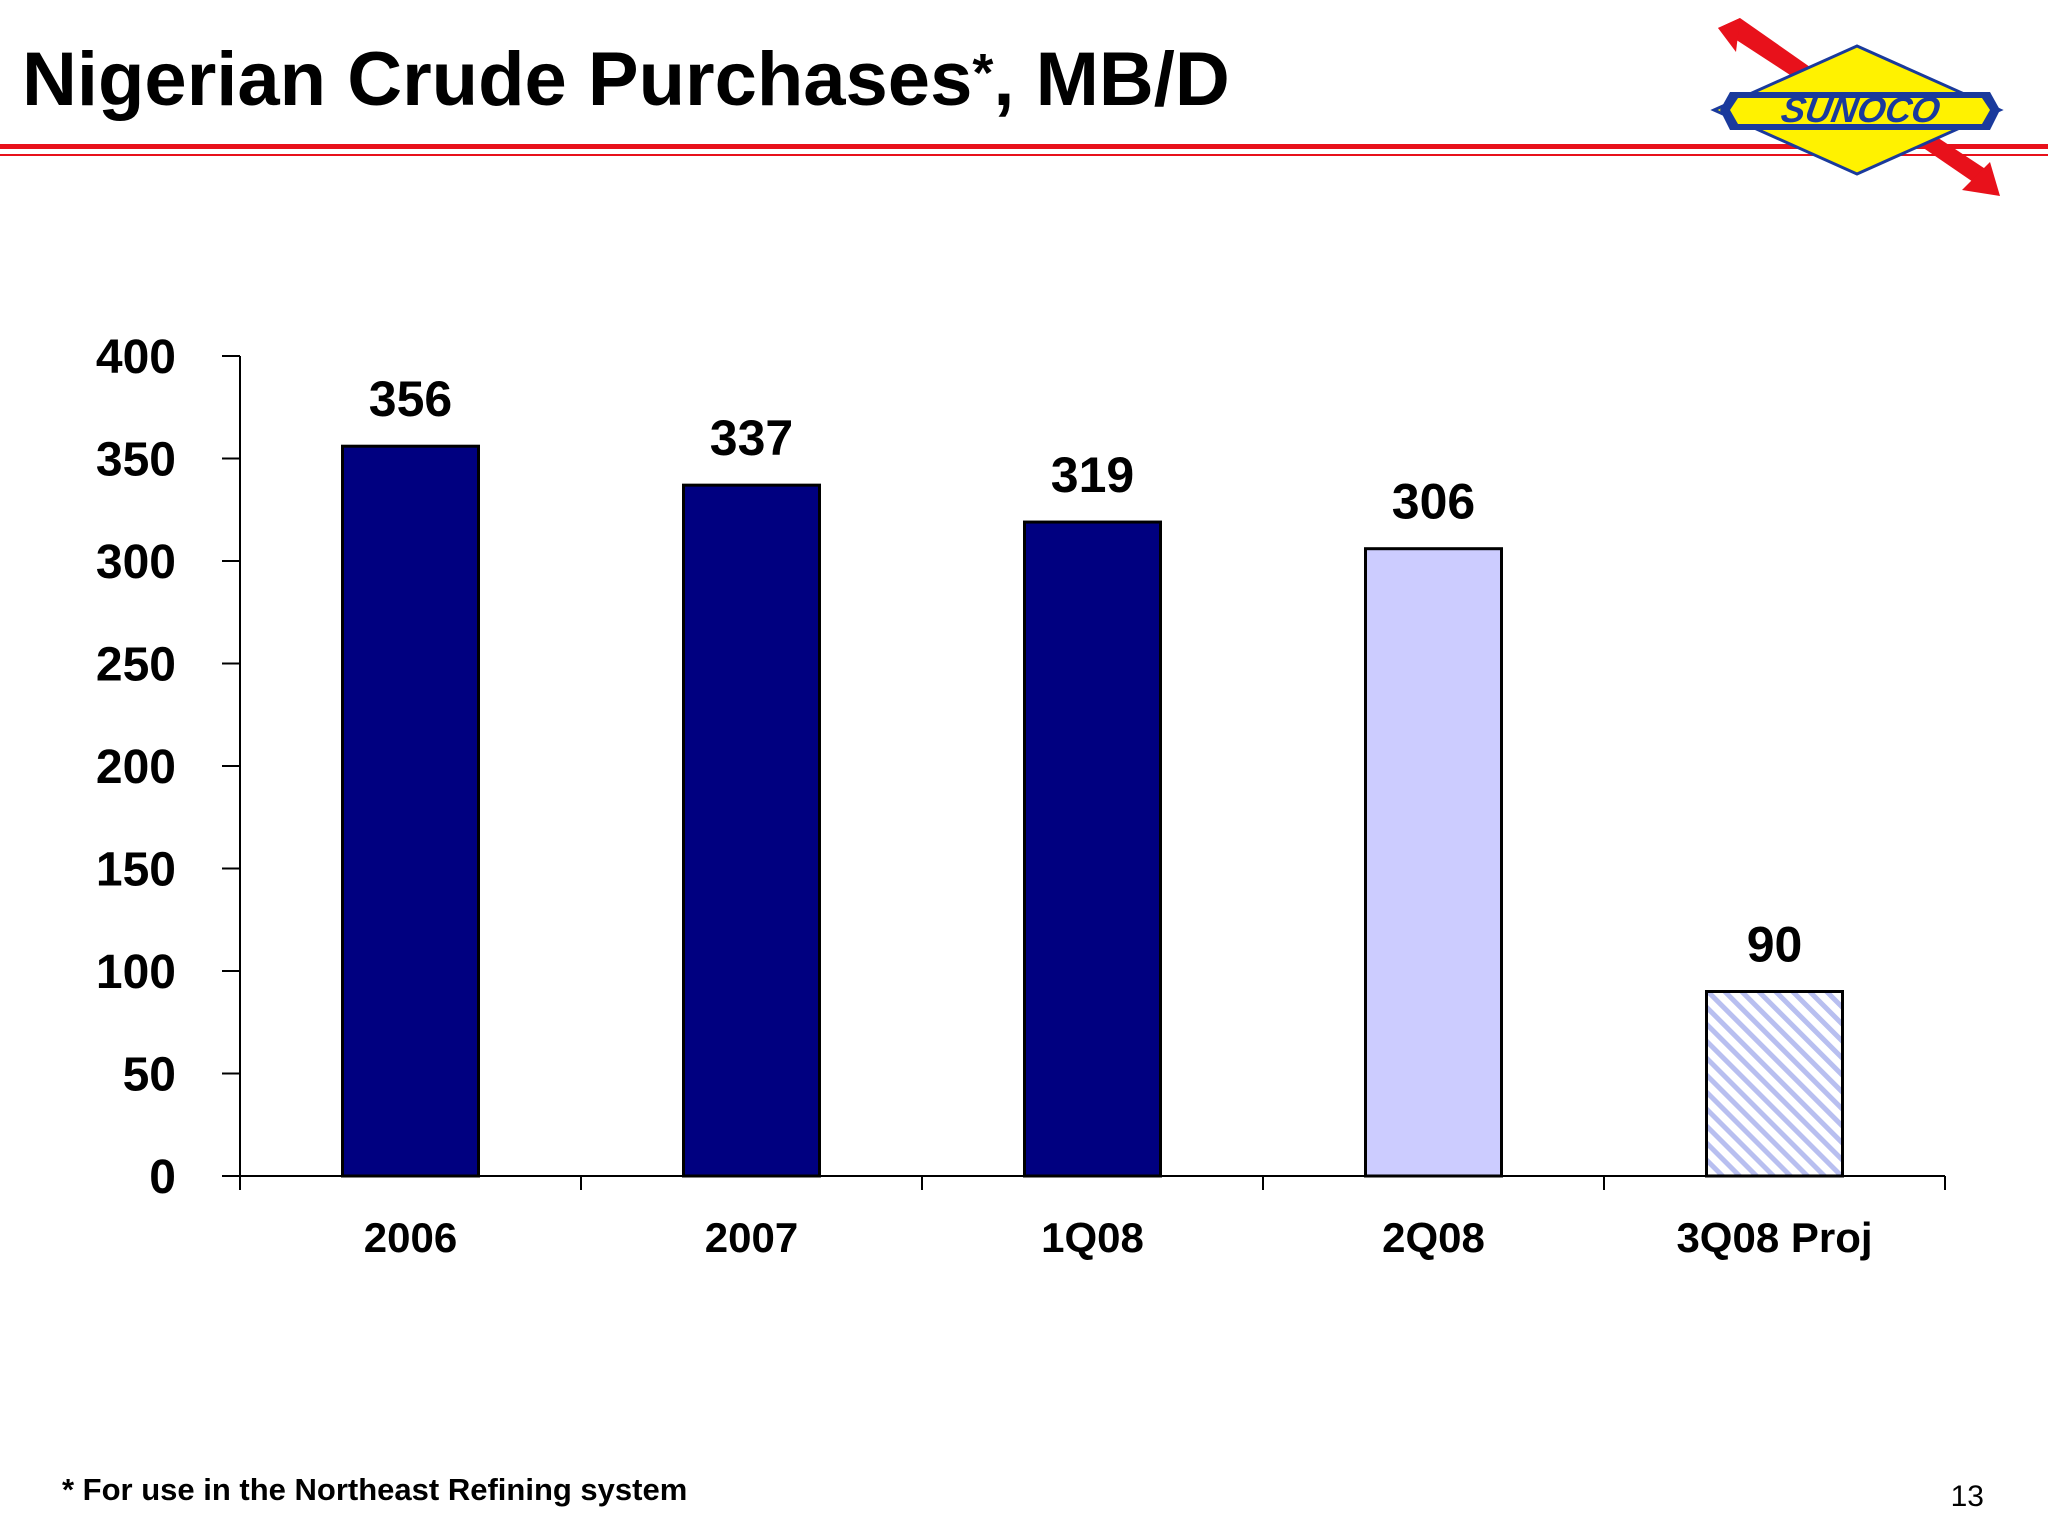  Describe the element at coordinates (136, 460) in the screenshot. I see `y-tick-label: 350` at that location.